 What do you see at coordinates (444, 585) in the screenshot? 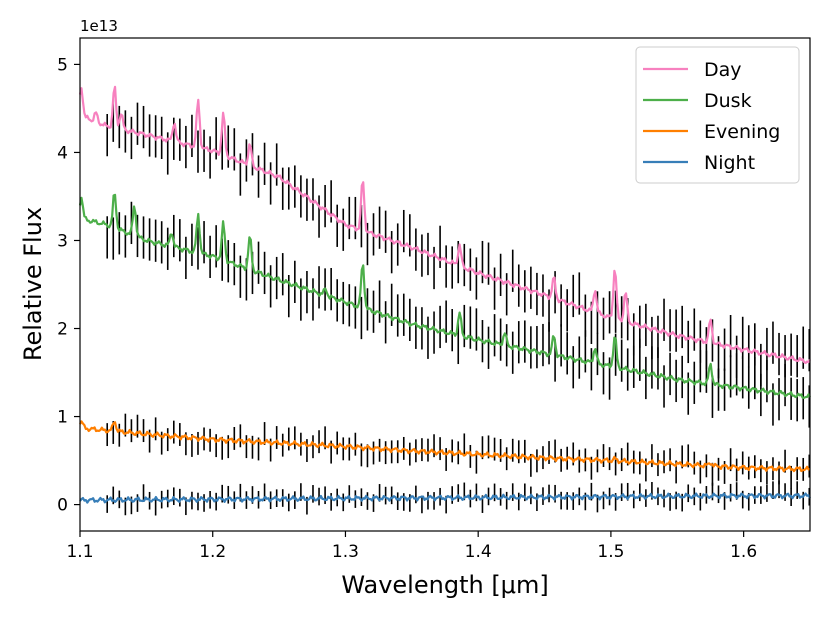
I see `x-axis-label: Wavelength [μm]` at bounding box center [444, 585].